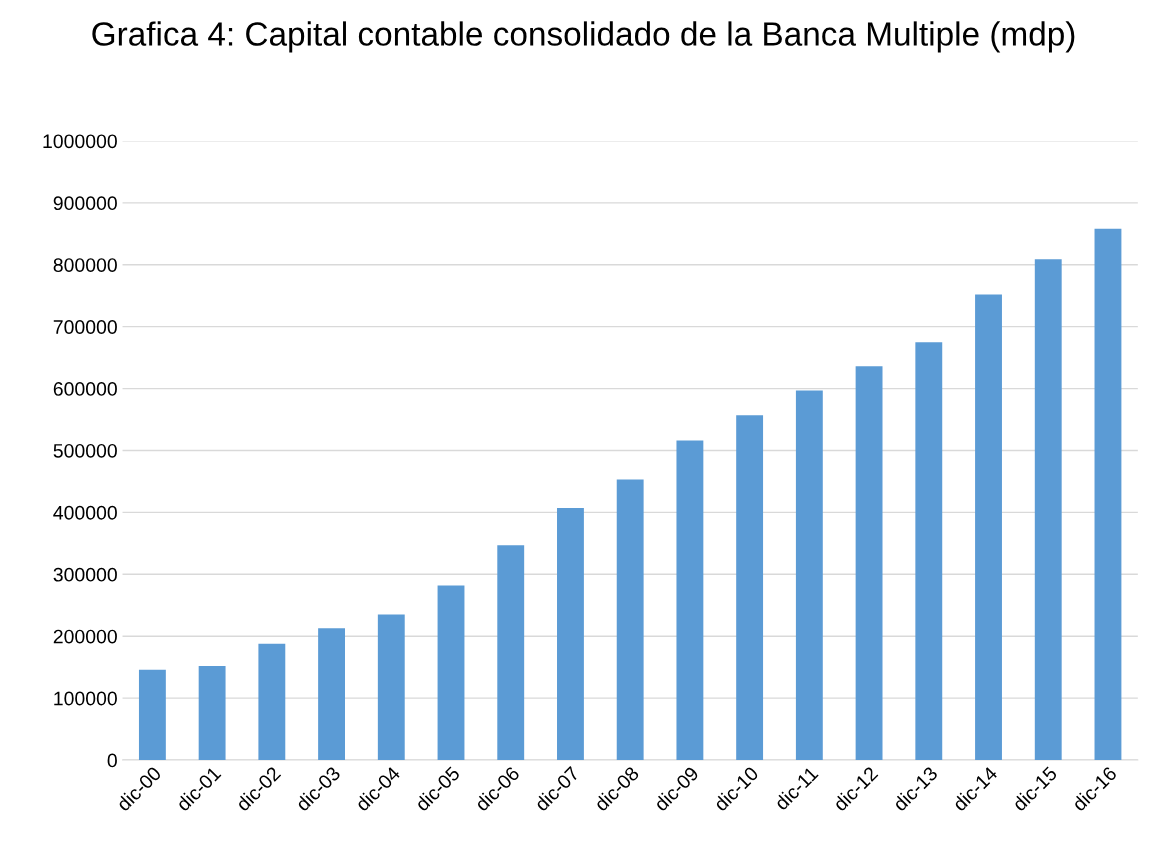 This screenshot has width=1167, height=854. Describe the element at coordinates (583, 37) in the screenshot. I see `chart-title: Grafica 4: Capital contable consolidado de la Banca Multiple (mdp)` at that location.